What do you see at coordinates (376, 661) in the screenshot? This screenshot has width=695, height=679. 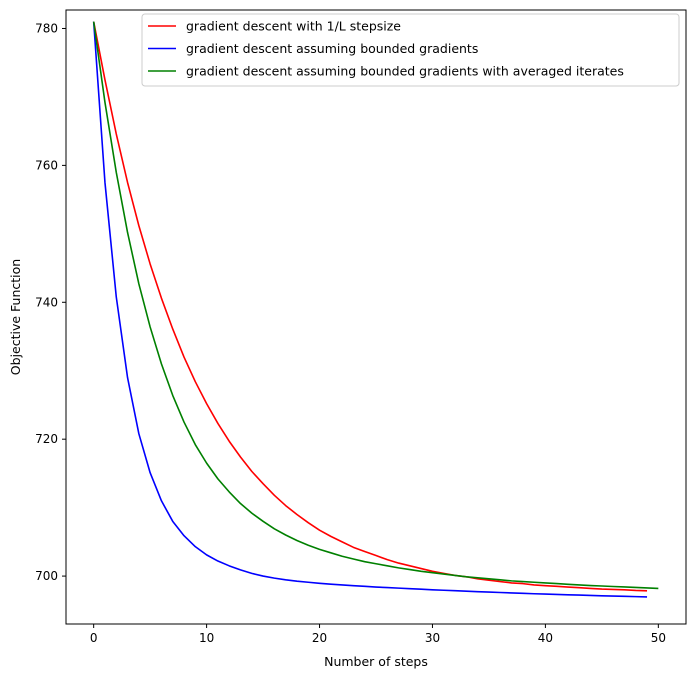 I see `x-axis-title: Number of steps` at bounding box center [376, 661].